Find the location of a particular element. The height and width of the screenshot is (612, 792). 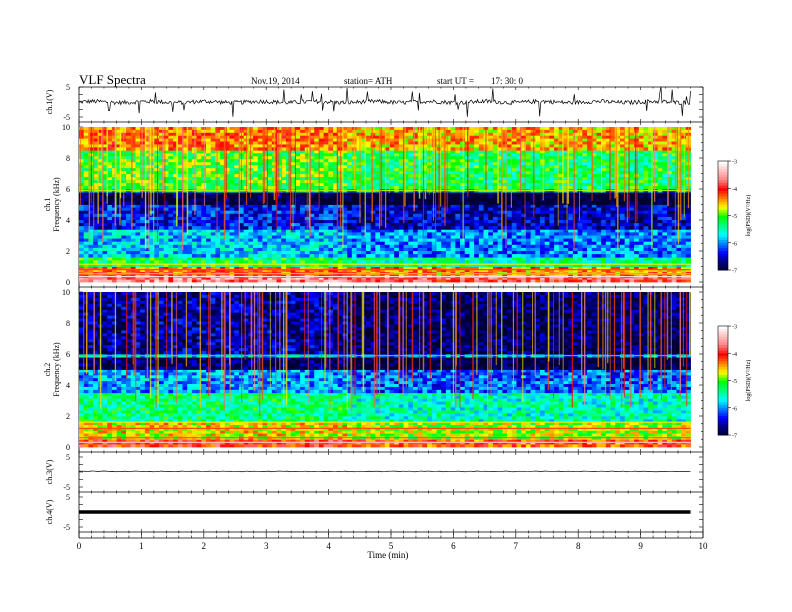

date-label: Nov.19, 2014 is located at coordinates (275, 81).